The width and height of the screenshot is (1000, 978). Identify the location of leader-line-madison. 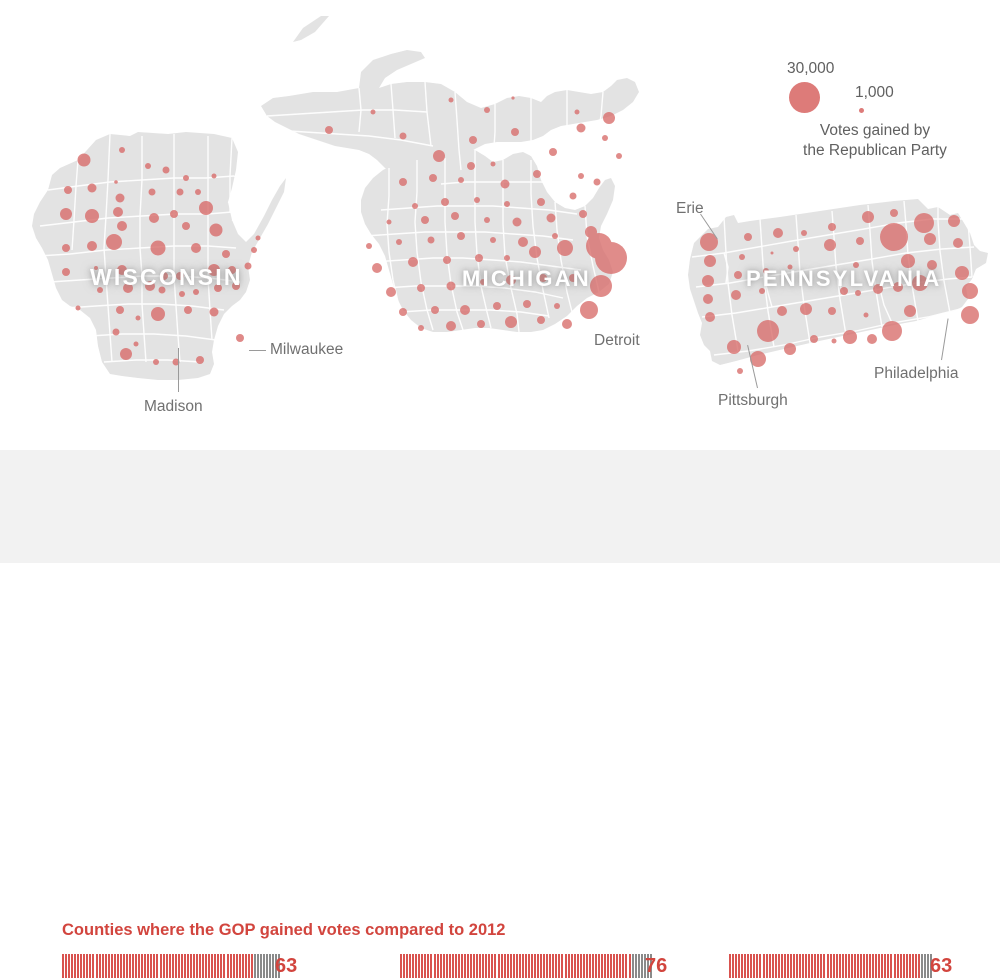
(178, 370).